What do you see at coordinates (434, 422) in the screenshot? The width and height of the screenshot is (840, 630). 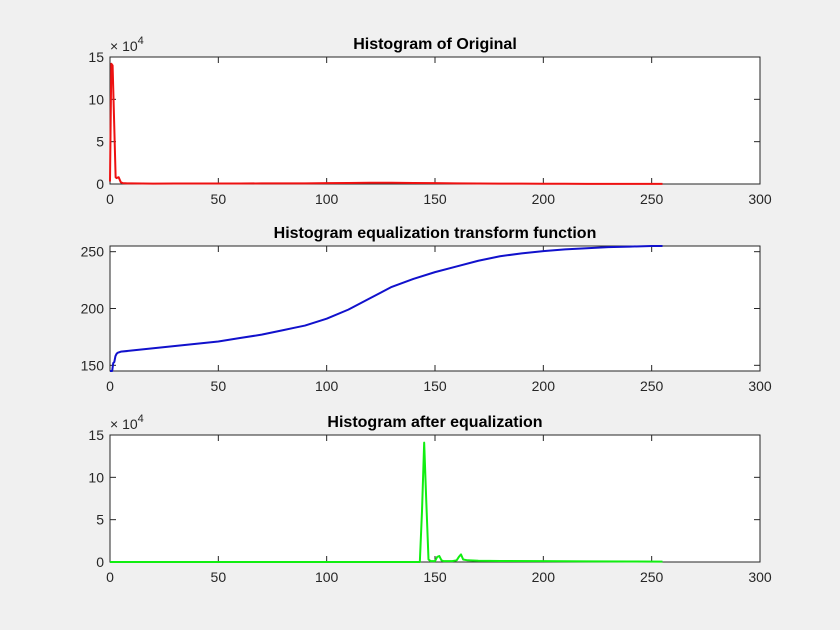 I see `chart-title: Histogram after equalization` at bounding box center [434, 422].